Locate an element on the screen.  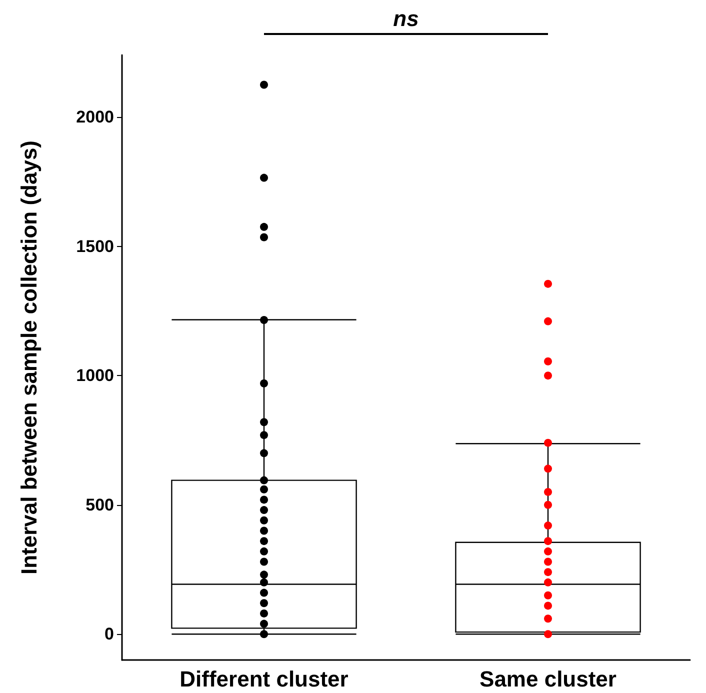
y-tick-label: 2000 is located at coordinates (95, 117).